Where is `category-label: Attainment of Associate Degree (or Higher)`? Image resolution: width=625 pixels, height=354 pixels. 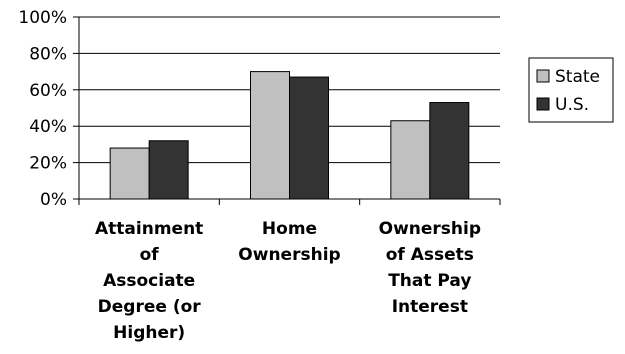 category-label: Attainment of Associate Degree (or Higher) is located at coordinates (149, 281).